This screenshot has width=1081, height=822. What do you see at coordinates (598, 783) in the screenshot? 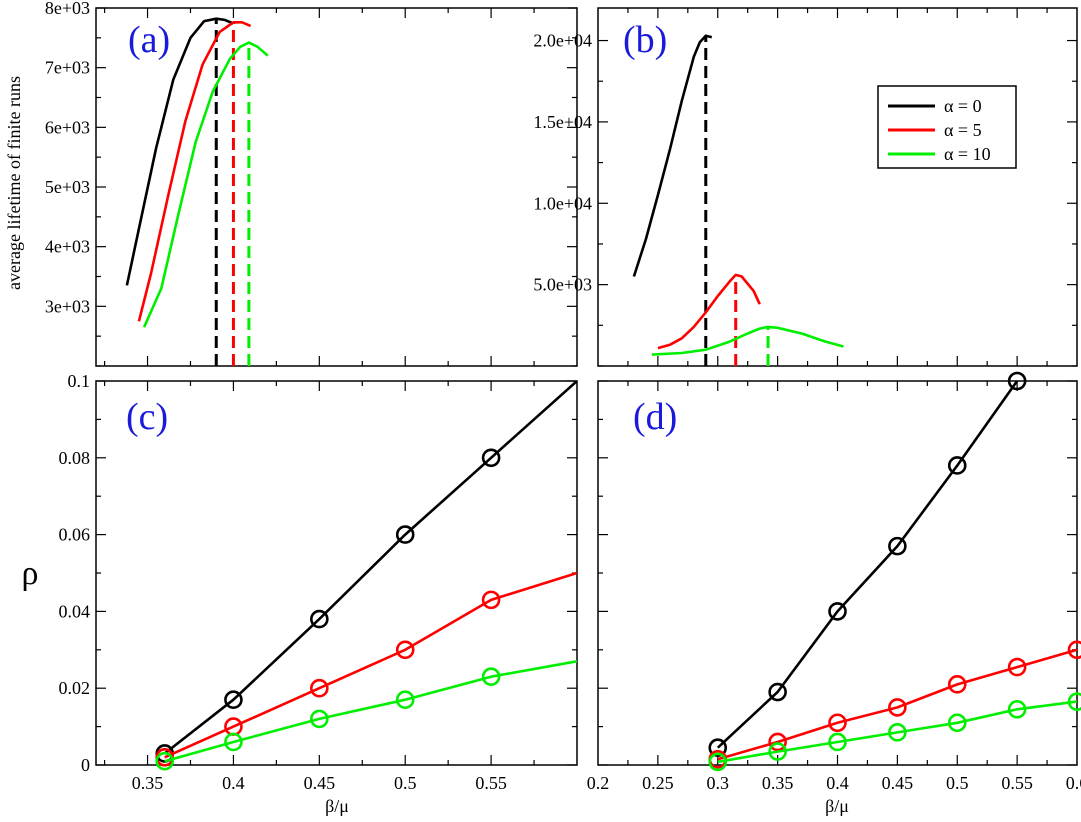
I see `x-tick-label-d-0: 0.2` at bounding box center [598, 783].